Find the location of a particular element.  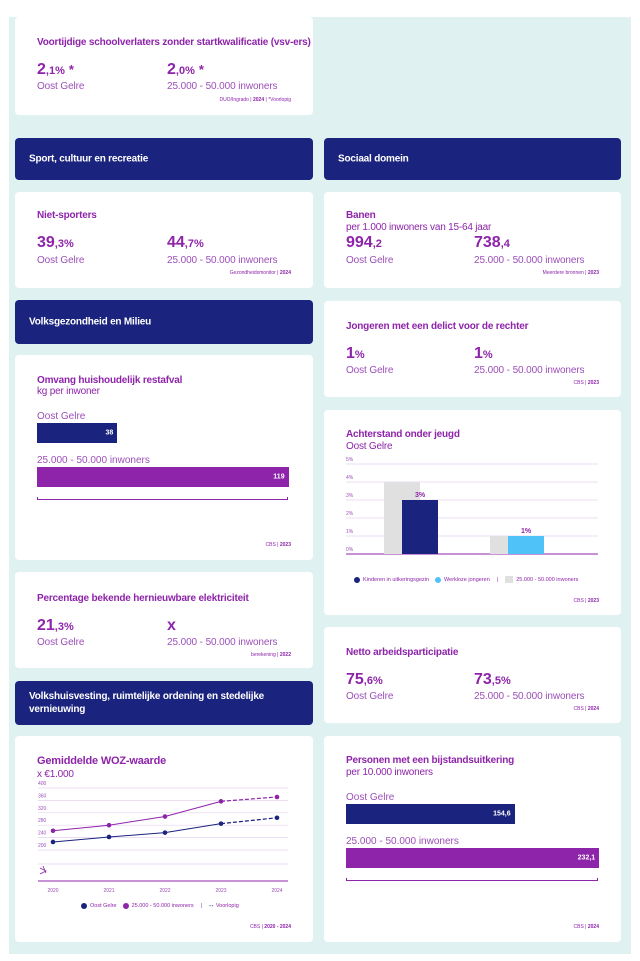

x-tick-label: 2023 is located at coordinates (220, 891).